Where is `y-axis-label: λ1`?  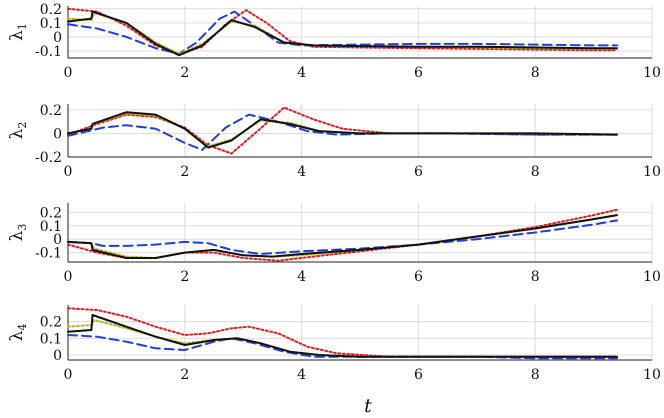
y-axis-label: λ1 is located at coordinates (18, 32).